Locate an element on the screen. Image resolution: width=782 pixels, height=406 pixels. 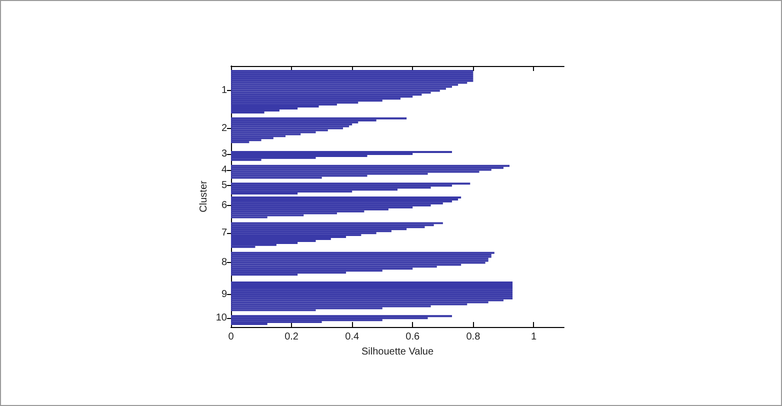
x-tick-label: 0 is located at coordinates (231, 337).